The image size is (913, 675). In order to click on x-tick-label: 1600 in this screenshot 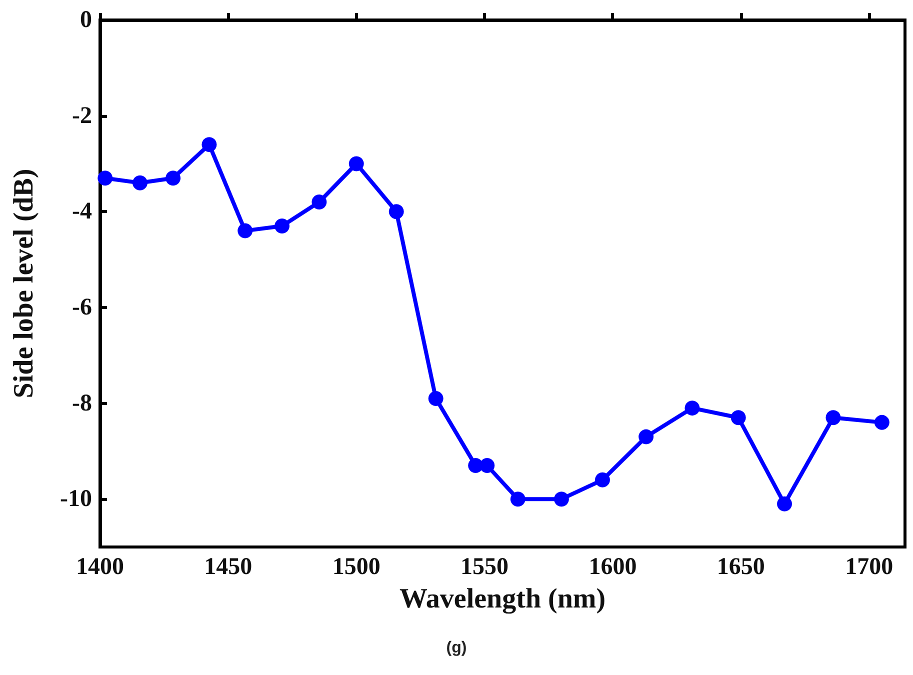, I will do `click(612, 567)`.